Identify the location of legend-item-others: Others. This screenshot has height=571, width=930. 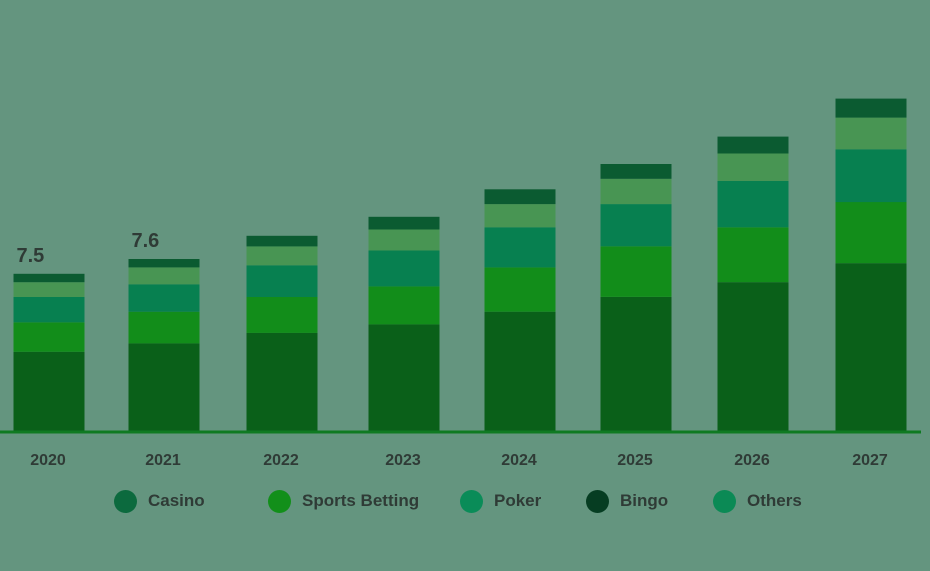
(757, 501).